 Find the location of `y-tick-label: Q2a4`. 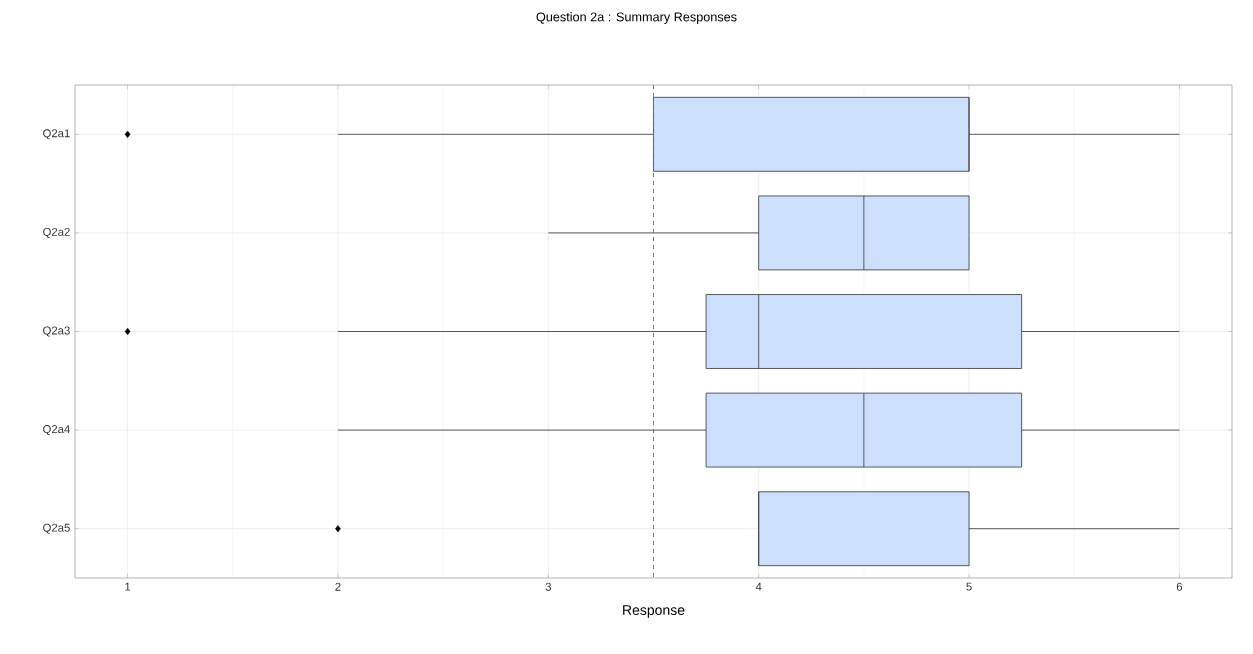

y-tick-label: Q2a4 is located at coordinates (56, 430).